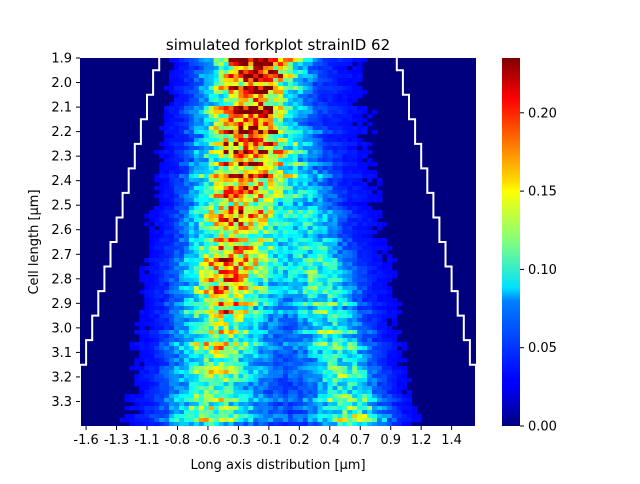 The height and width of the screenshot is (484, 640). Describe the element at coordinates (61, 353) in the screenshot. I see `y-tick-label: 3.1` at that location.